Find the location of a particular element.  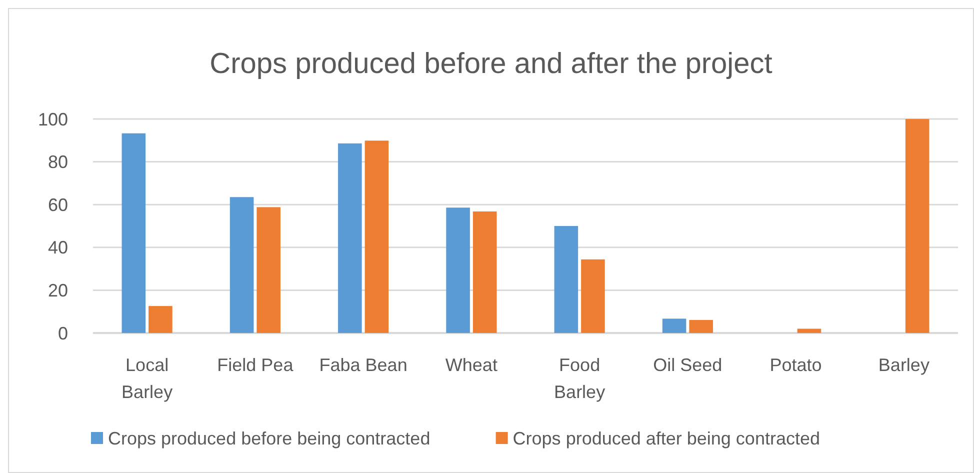

y-tick-label: 60 is located at coordinates (58, 204).